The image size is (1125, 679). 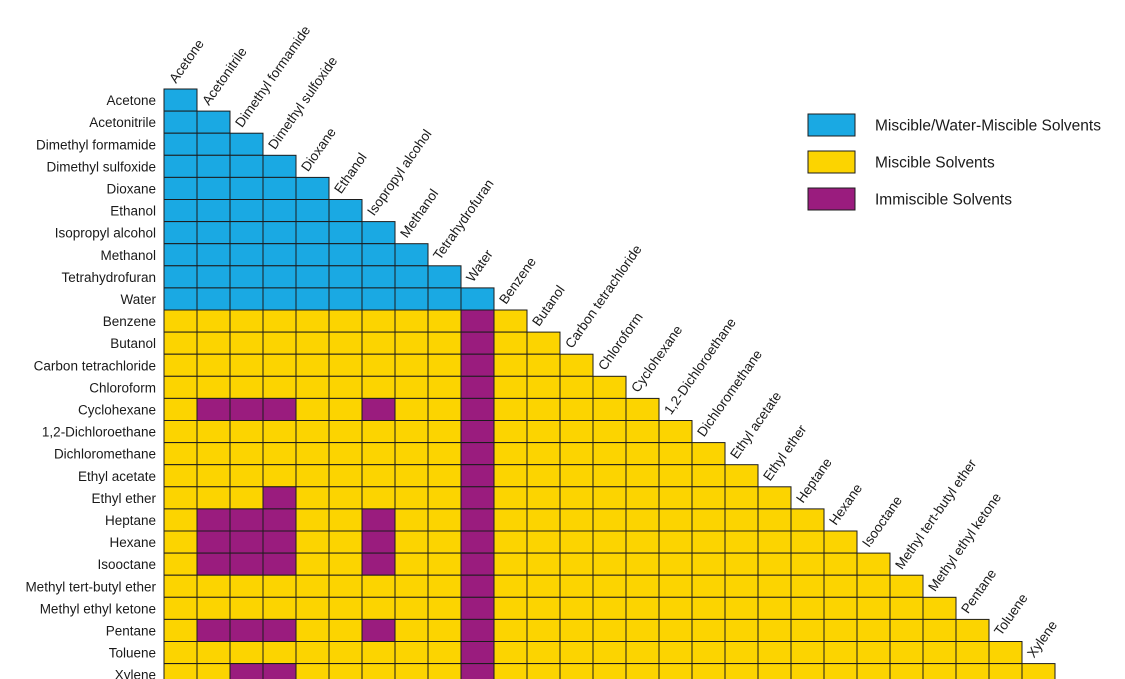 I want to click on cell-heptane-dimethyl-formamide, so click(x=246, y=520).